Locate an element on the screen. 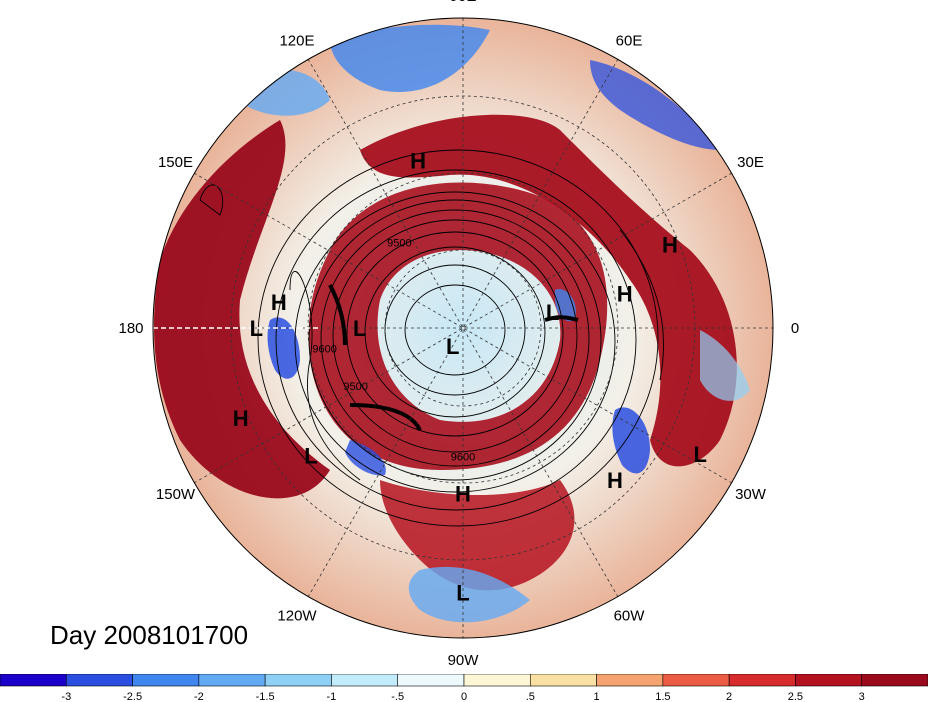  colorbar-tick-label: -1 is located at coordinates (332, 696).